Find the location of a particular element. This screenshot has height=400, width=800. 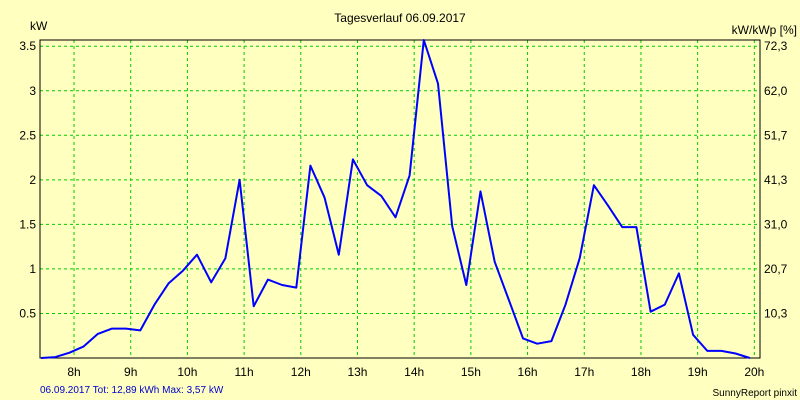

x-tick-label: 9h is located at coordinates (130, 372).